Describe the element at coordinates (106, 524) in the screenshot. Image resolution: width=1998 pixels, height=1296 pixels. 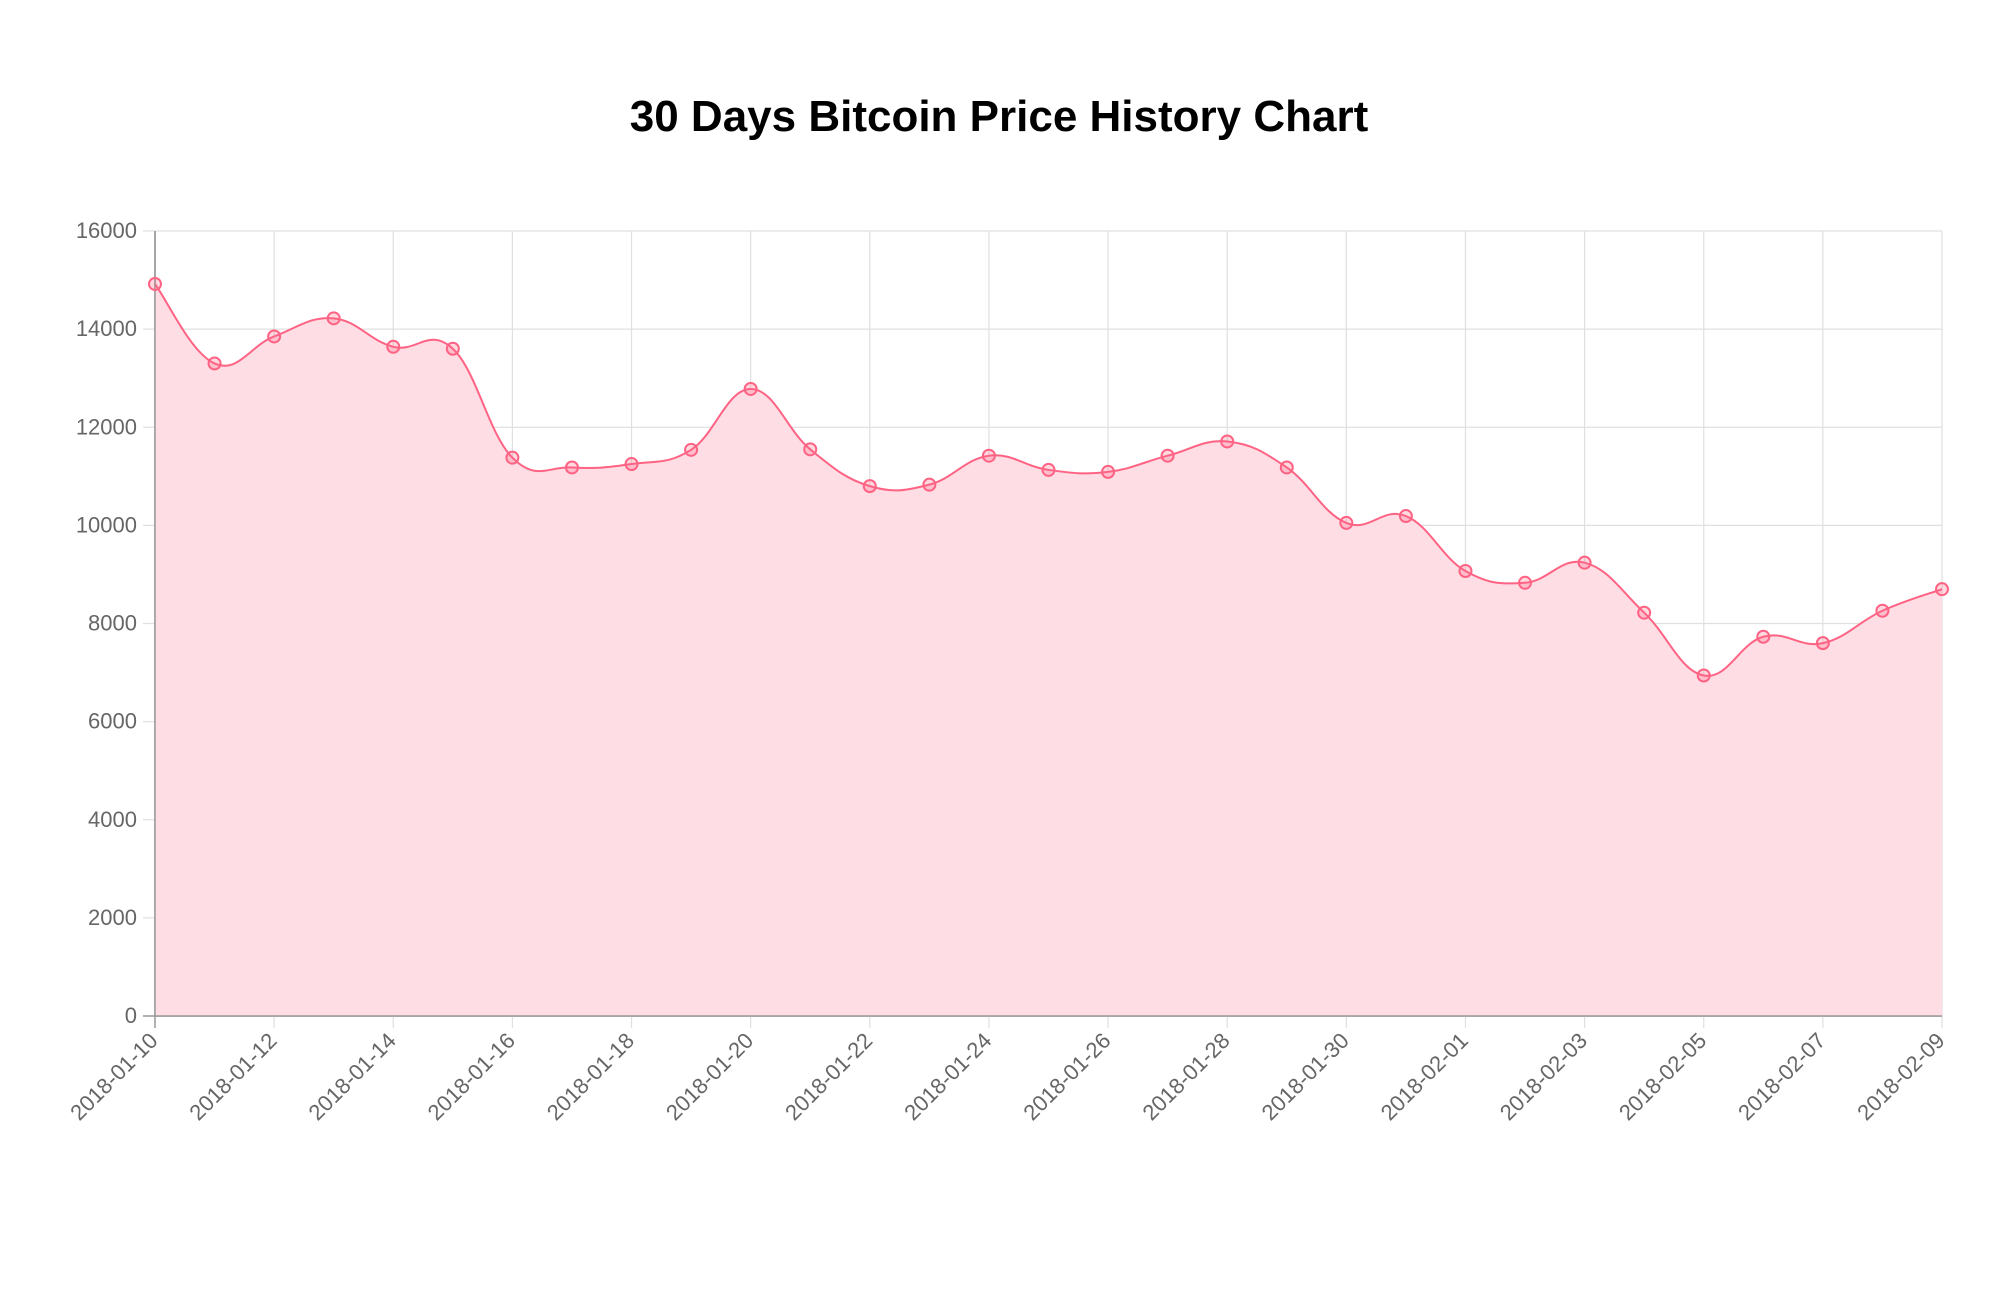
I see `y-tick-label: 10000` at that location.